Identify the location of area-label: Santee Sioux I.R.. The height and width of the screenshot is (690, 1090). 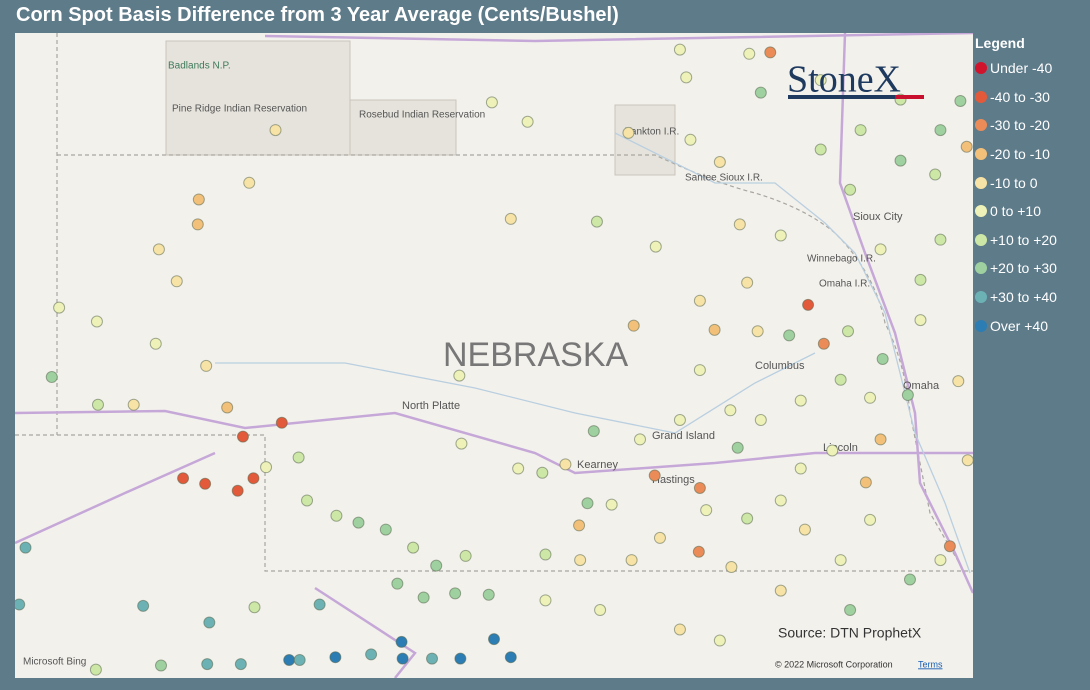
(724, 178).